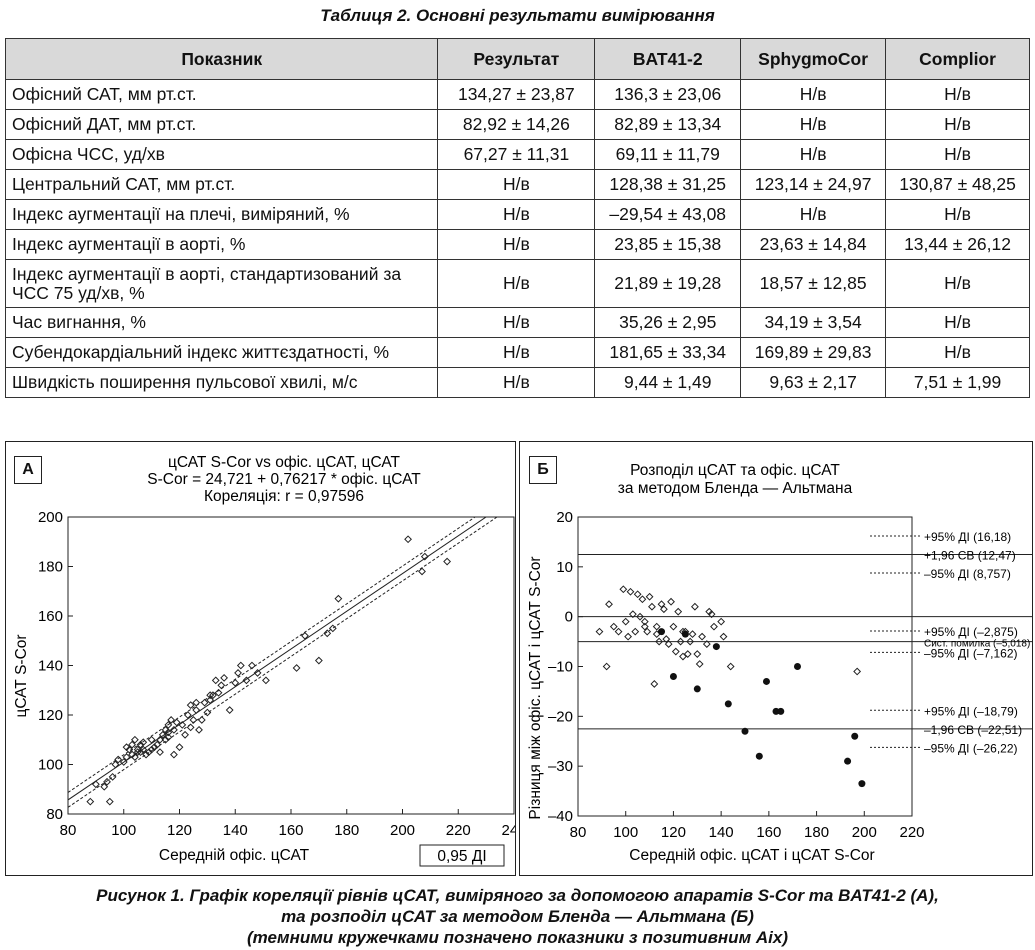 The width and height of the screenshot is (1035, 950). Describe the element at coordinates (516, 94) in the screenshot. I see `table-cell: 134,27 ± 23,87` at that location.